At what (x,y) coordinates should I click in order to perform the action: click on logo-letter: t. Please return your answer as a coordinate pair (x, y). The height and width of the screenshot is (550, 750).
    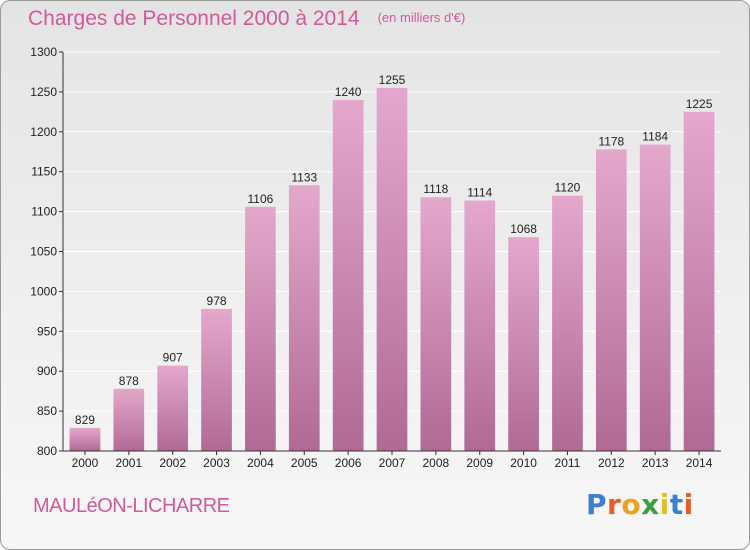
    Looking at the image, I should click on (676, 504).